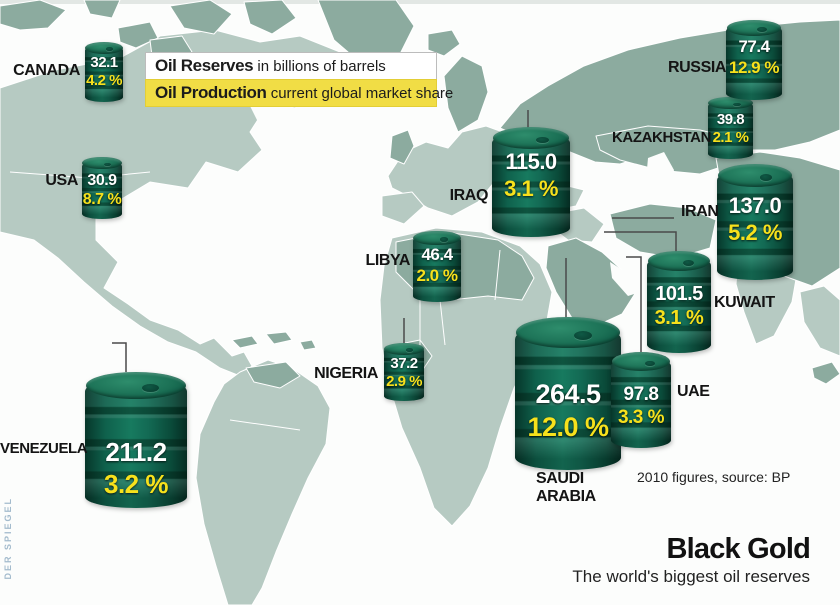 This screenshot has width=840, height=605. I want to click on production-share: 3.2 %, so click(136, 483).